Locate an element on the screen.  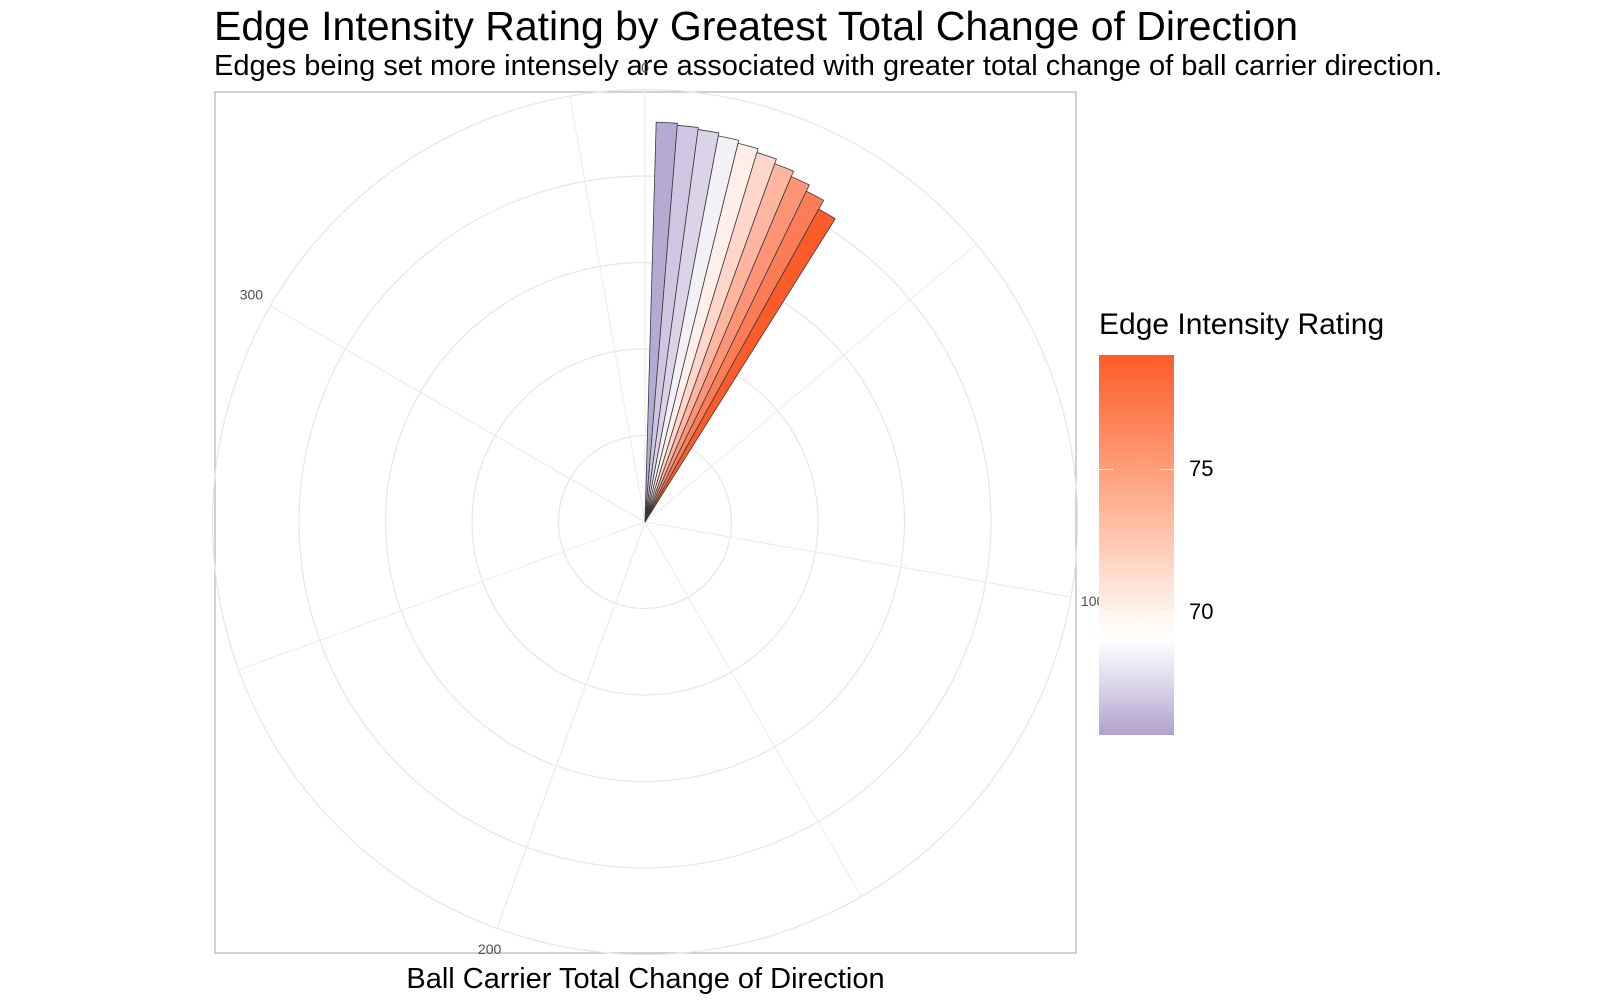
legend-title: Edge Intensity Rating is located at coordinates (1242, 324).